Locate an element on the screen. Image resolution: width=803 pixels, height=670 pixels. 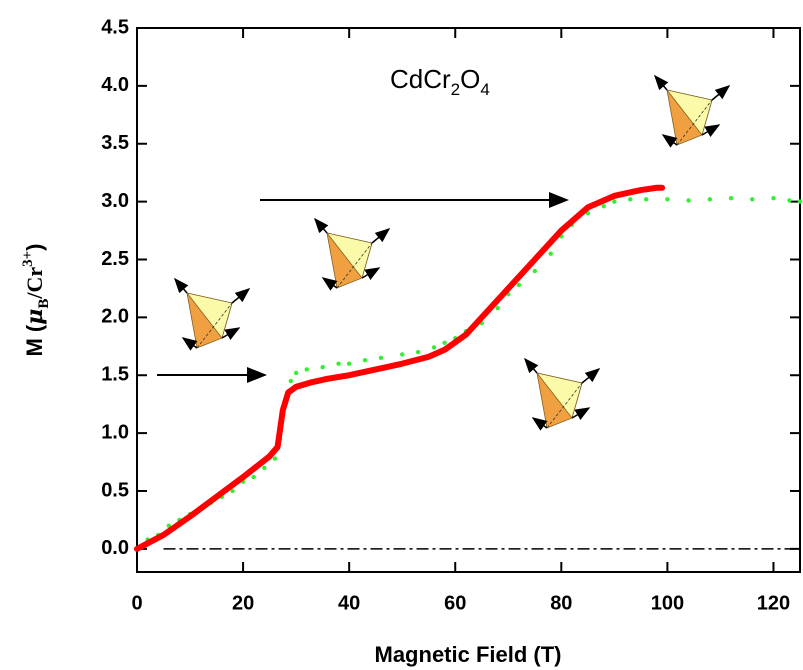
x-axis-label: Magnetic Field (T) is located at coordinates (468, 654).